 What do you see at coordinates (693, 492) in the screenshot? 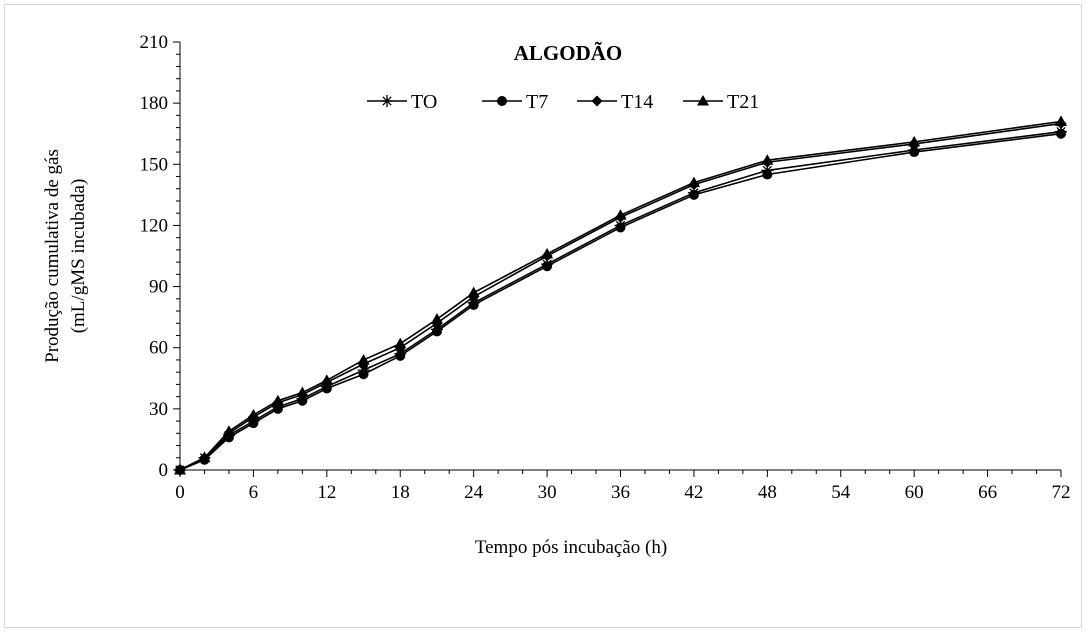
I see `x-tick-label: 42` at bounding box center [693, 492].